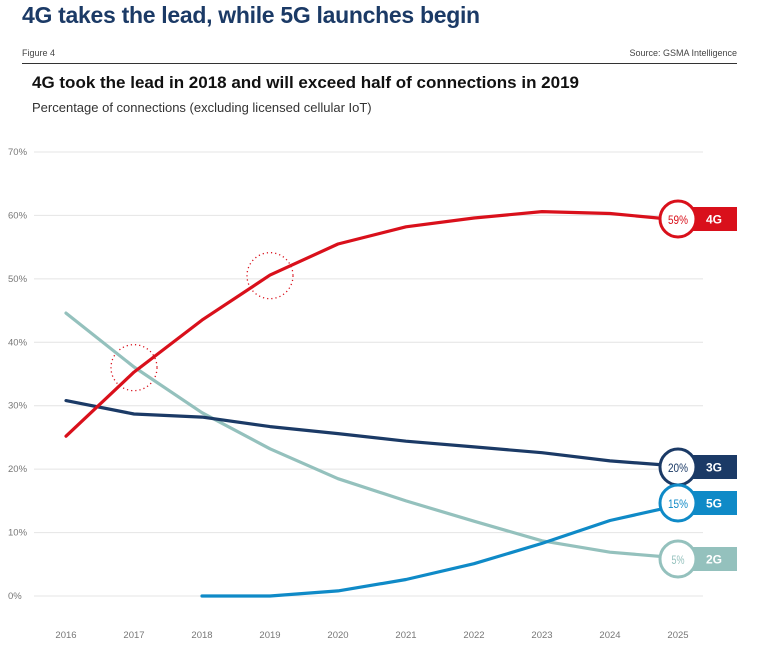  I want to click on series-line-5g, so click(440, 550).